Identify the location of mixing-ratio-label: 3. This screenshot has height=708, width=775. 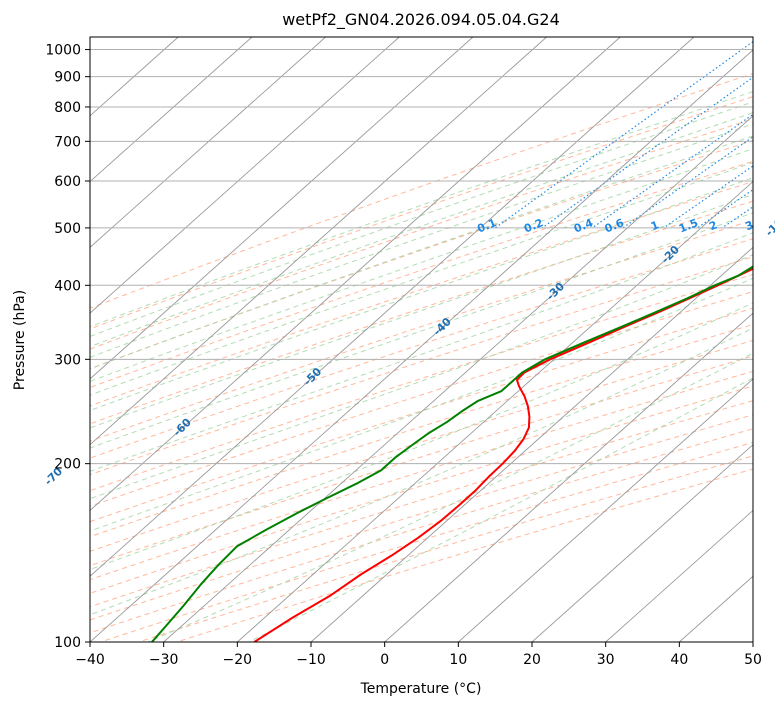
(749, 225).